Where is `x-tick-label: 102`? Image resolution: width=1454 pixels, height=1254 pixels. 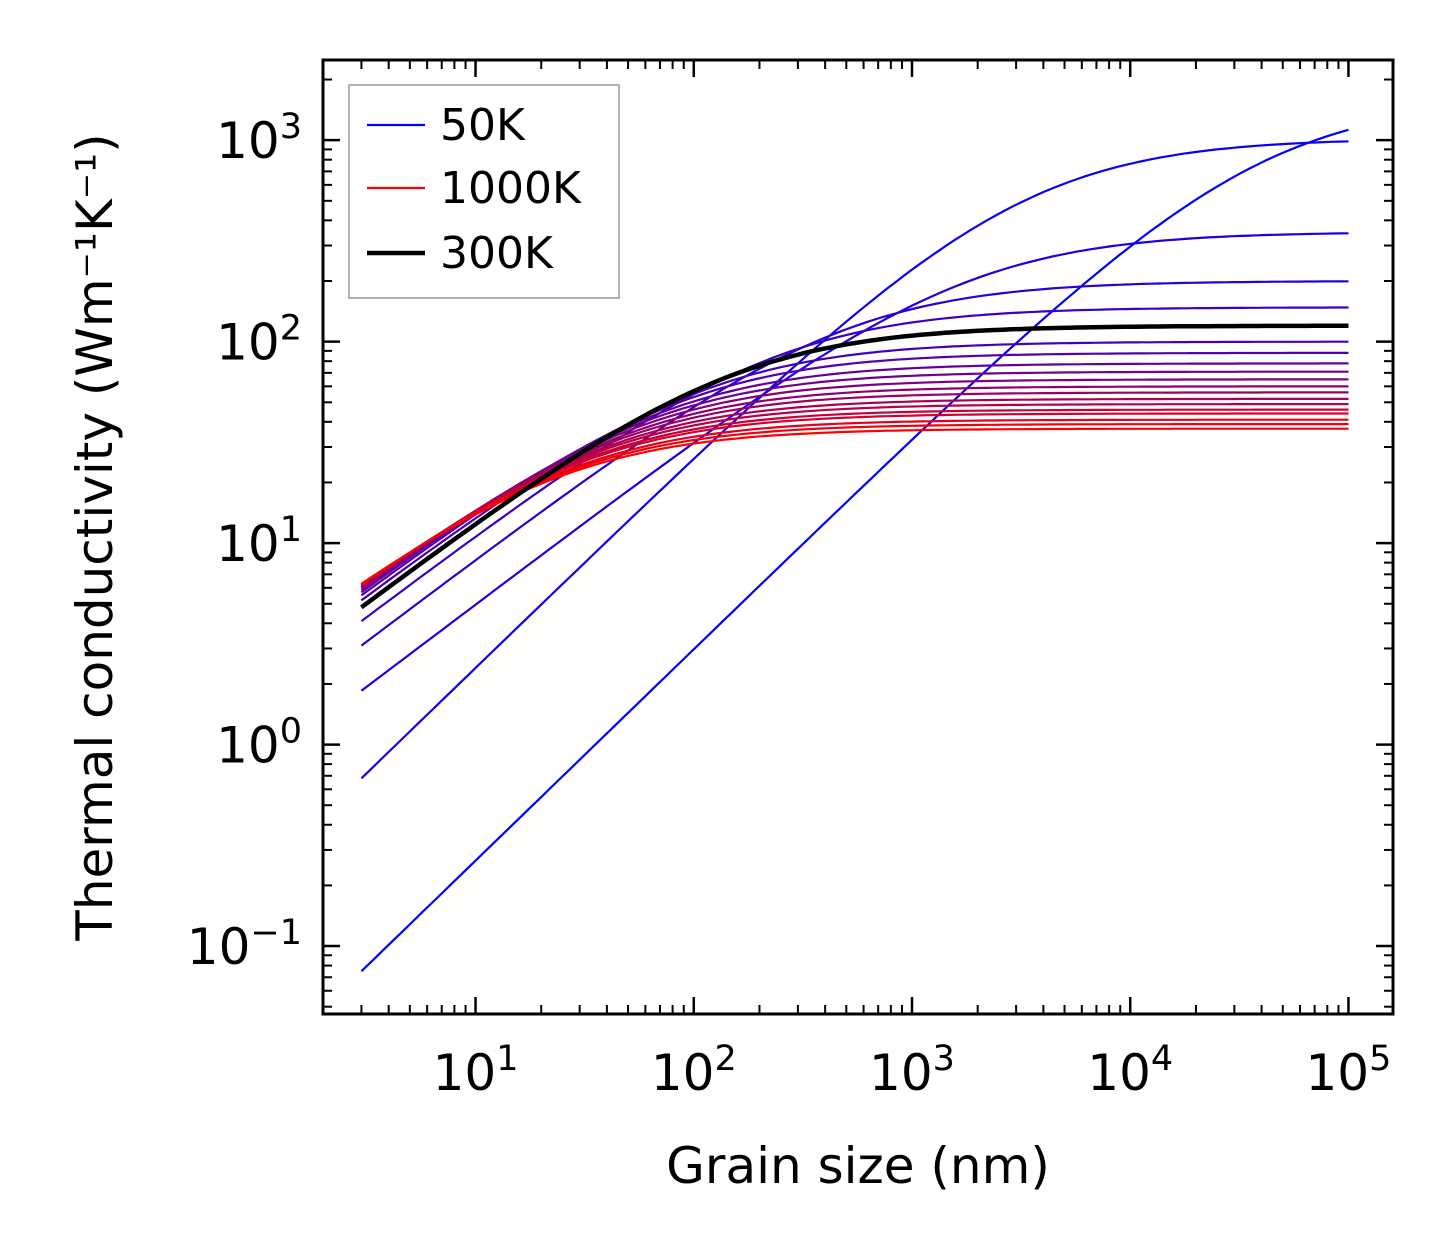 x-tick-label: 102 is located at coordinates (694, 1070).